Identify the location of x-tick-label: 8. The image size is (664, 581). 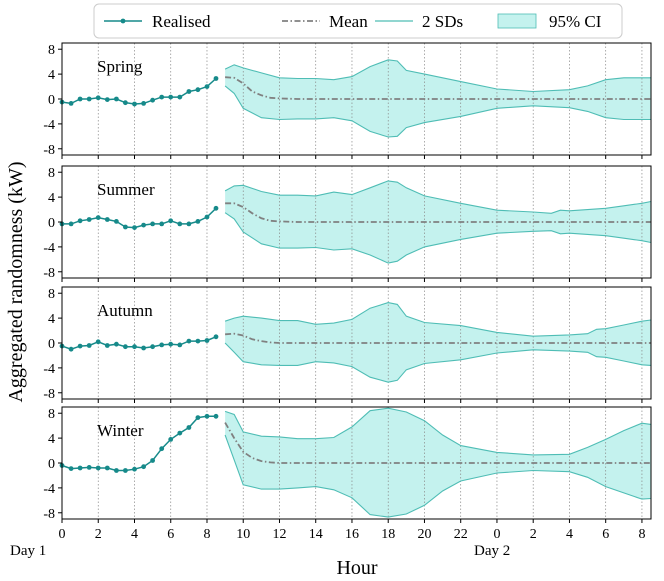
(206, 534).